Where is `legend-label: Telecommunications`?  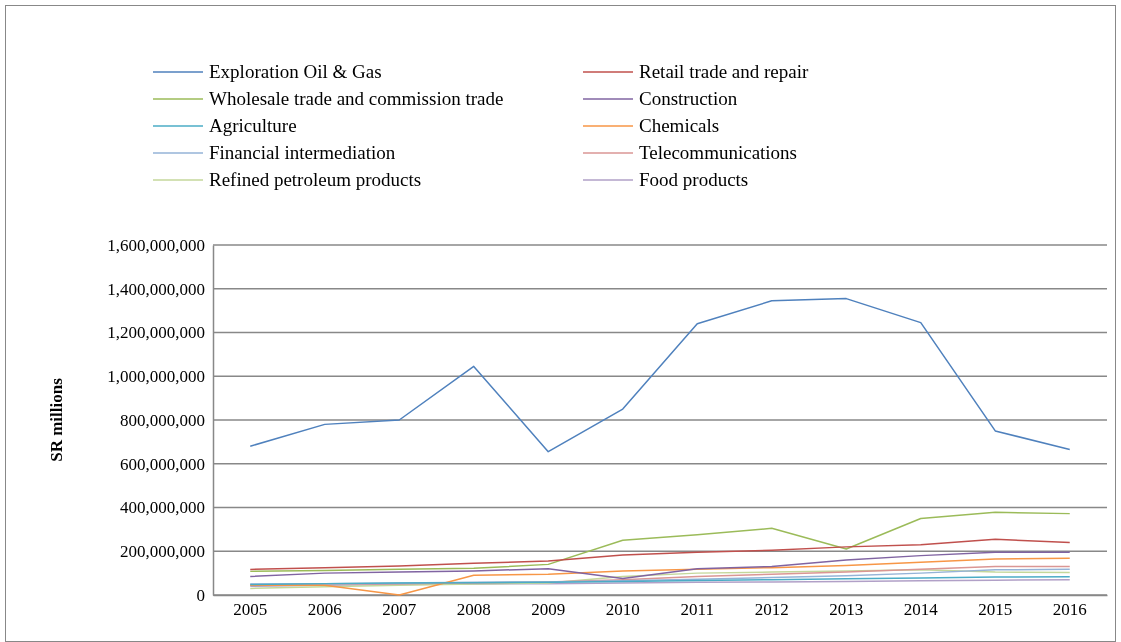 legend-label: Telecommunications is located at coordinates (718, 152).